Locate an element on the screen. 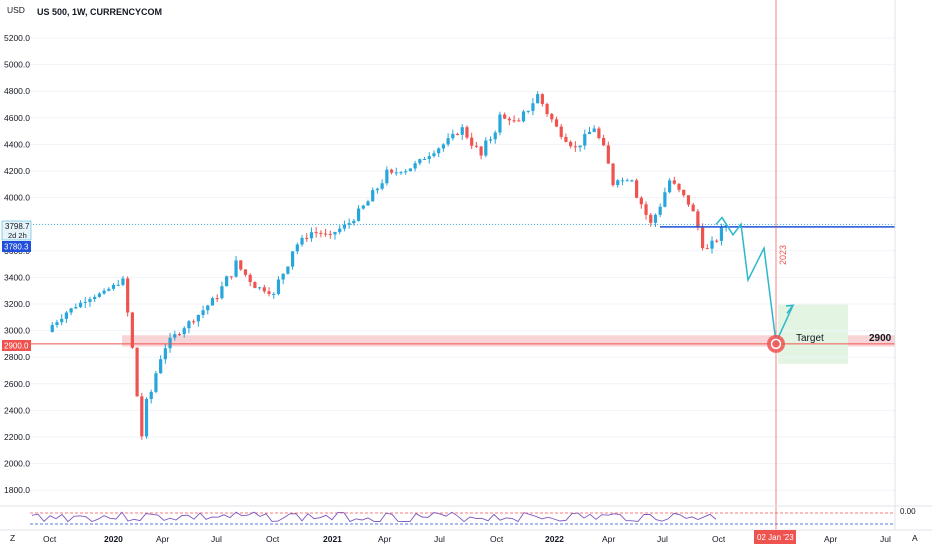 The height and width of the screenshot is (550, 932). z-button: Z is located at coordinates (12, 538).